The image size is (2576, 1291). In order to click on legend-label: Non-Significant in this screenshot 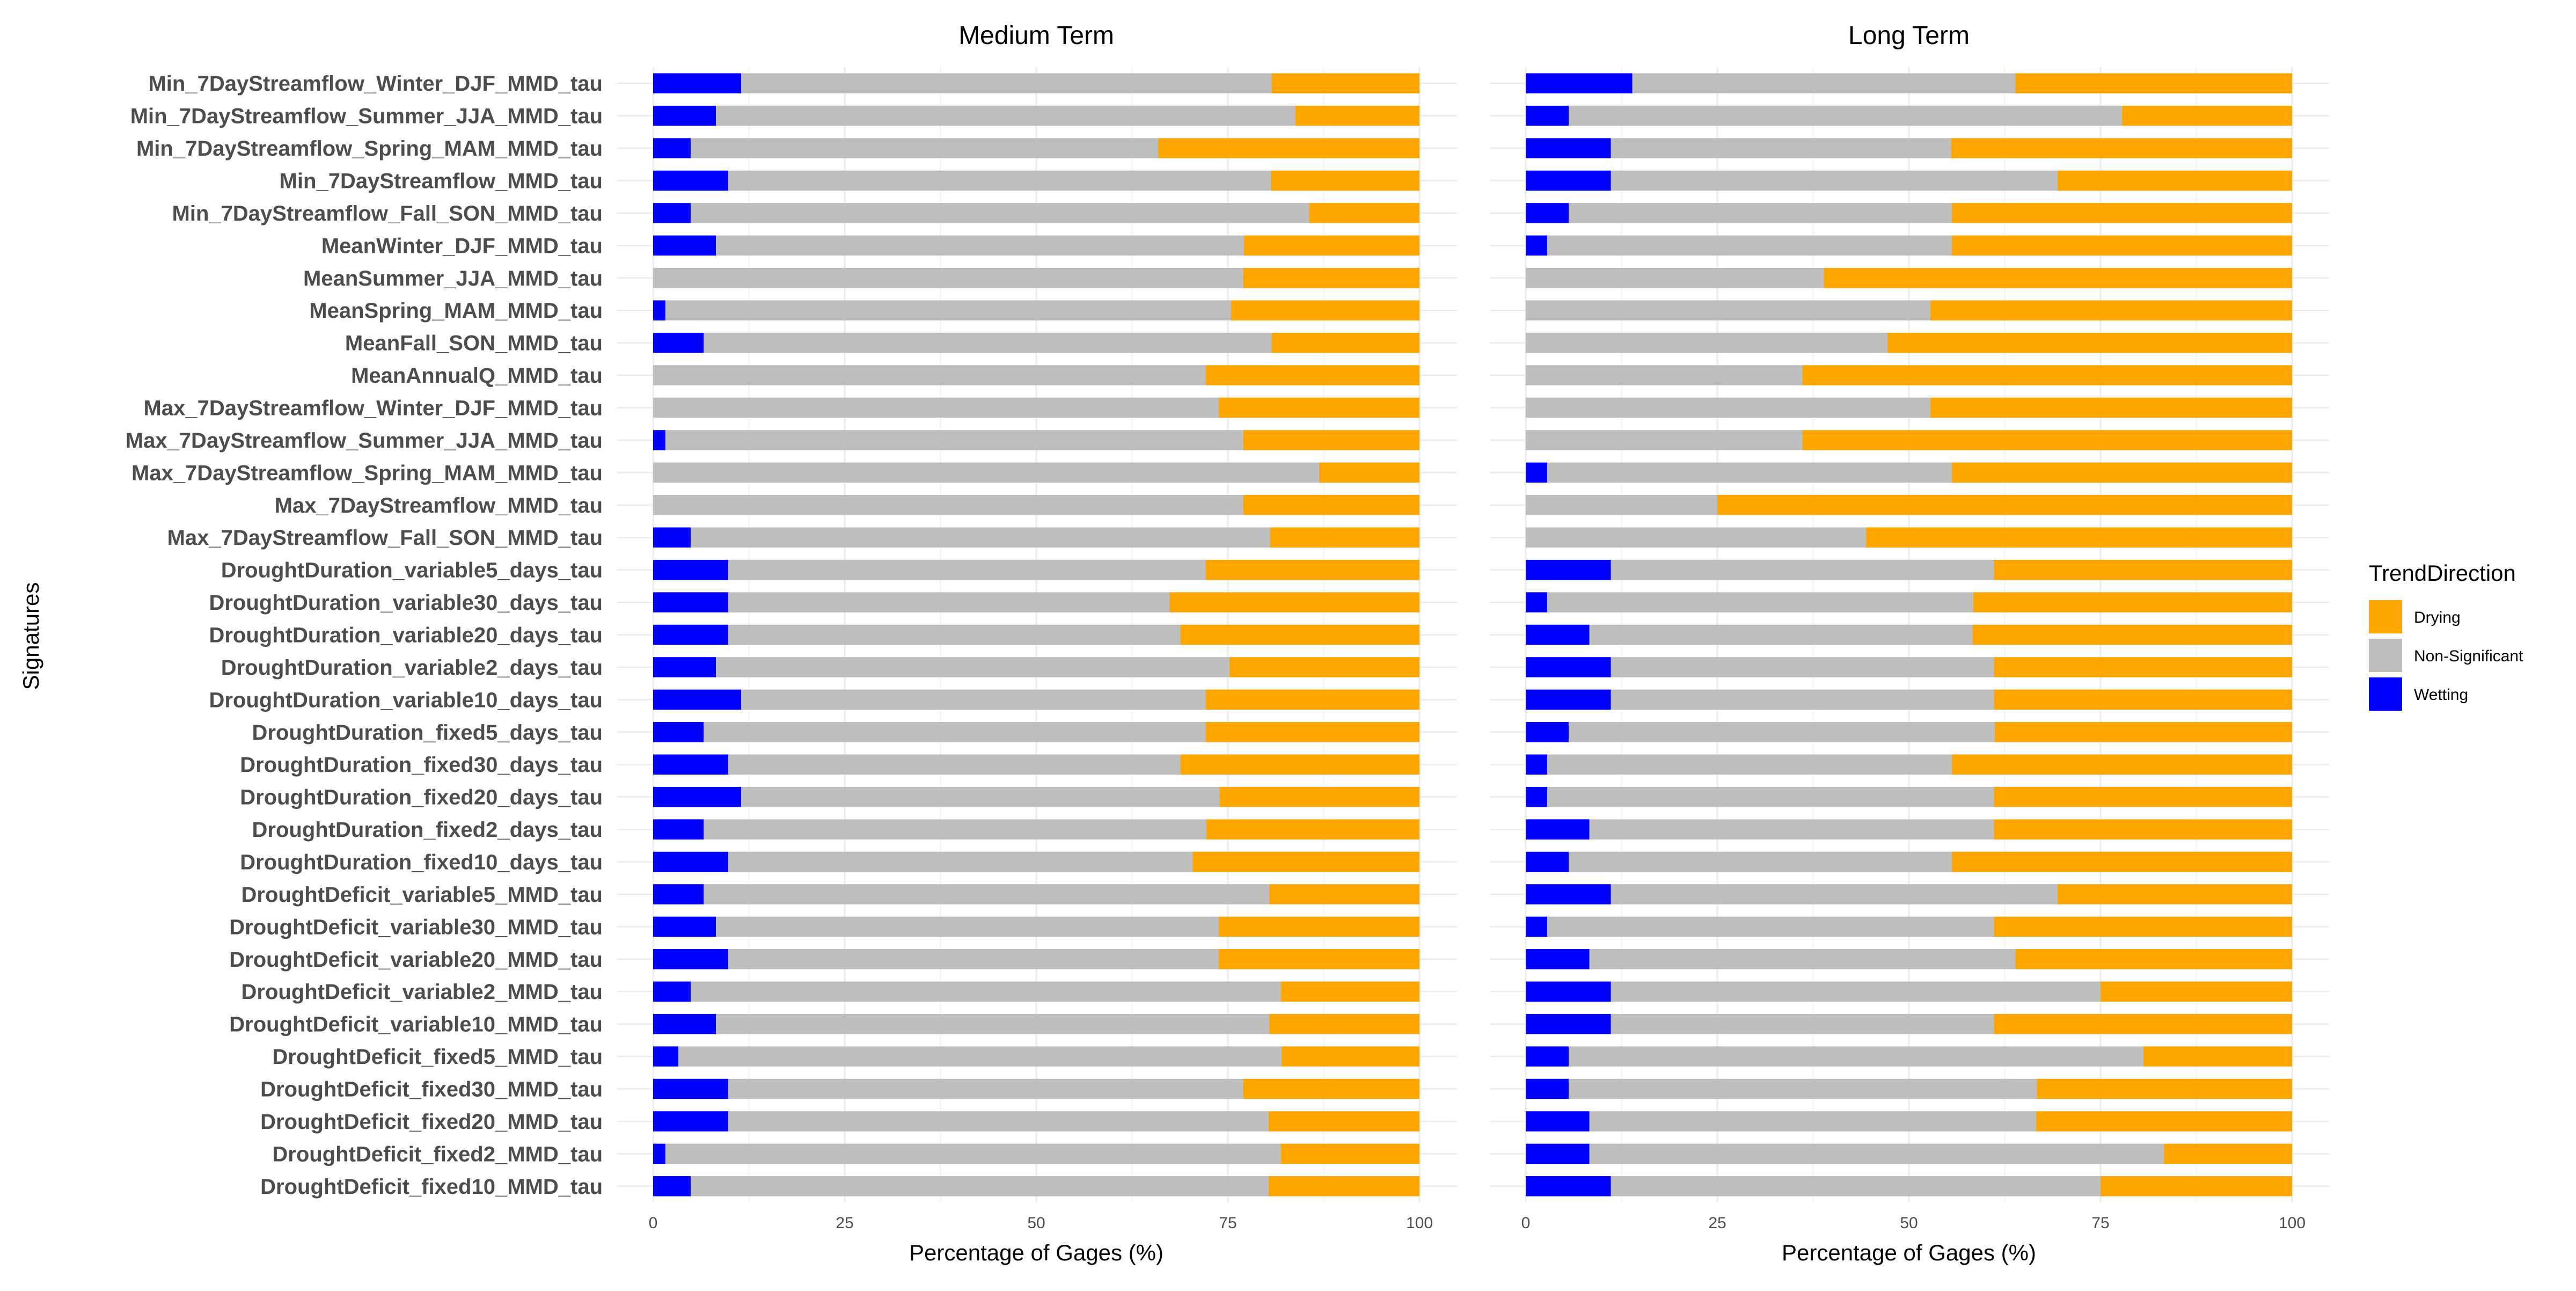, I will do `click(2468, 656)`.